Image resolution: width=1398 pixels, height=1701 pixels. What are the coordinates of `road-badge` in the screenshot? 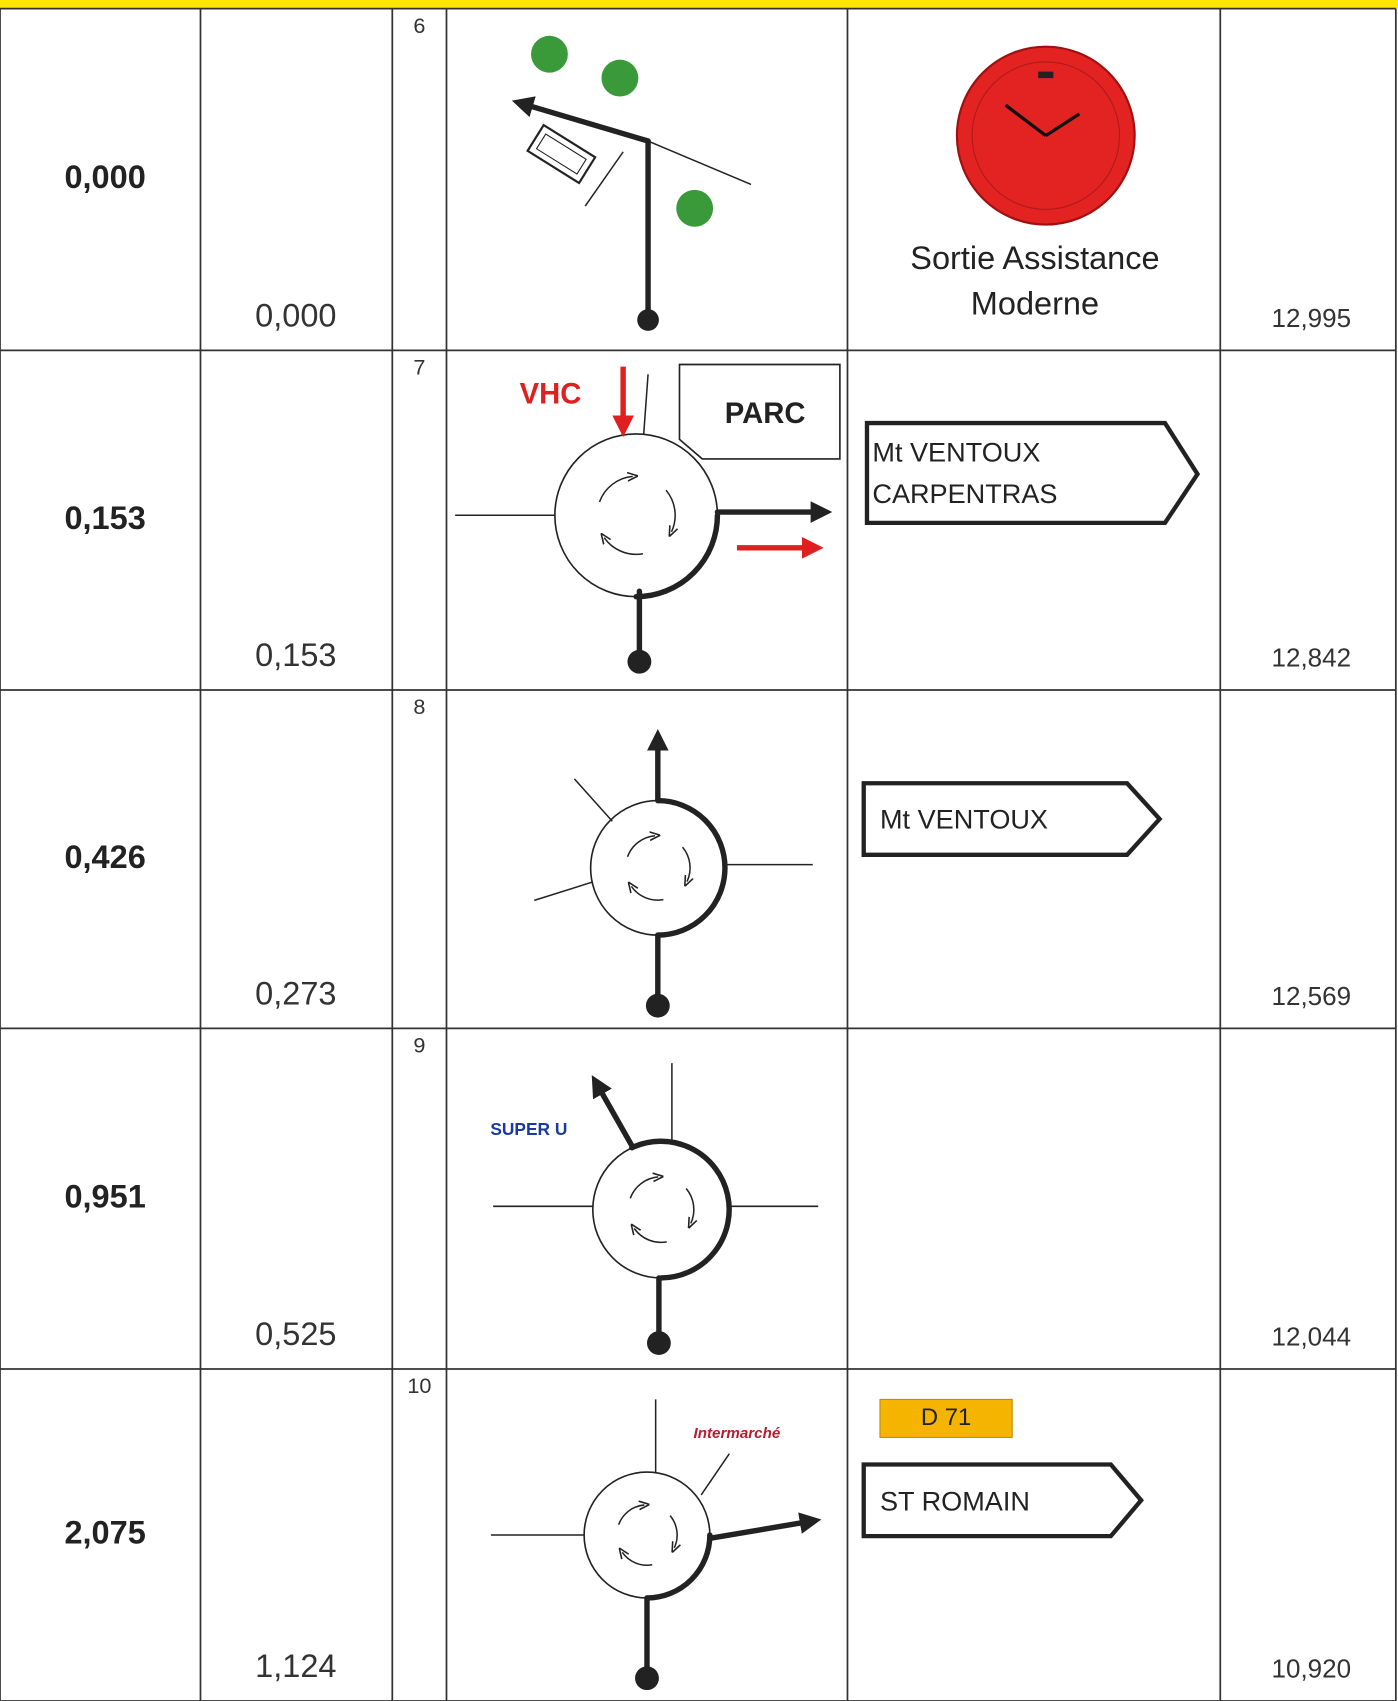 It's located at (946, 1418).